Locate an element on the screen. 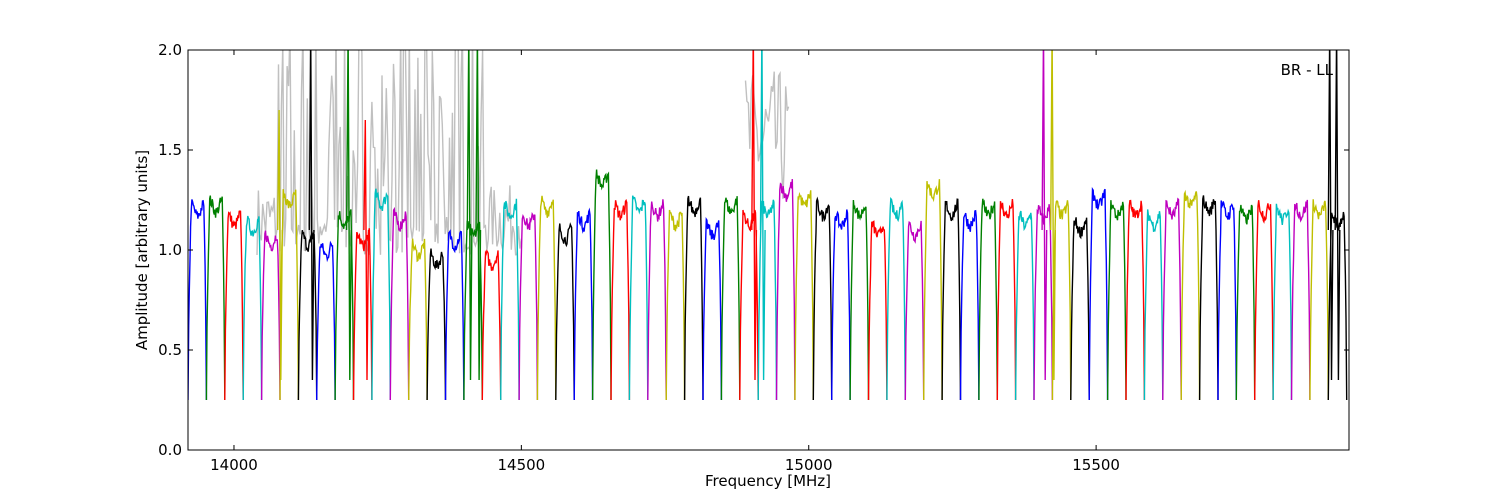  x-tick-label: 14500 is located at coordinates (521, 465).